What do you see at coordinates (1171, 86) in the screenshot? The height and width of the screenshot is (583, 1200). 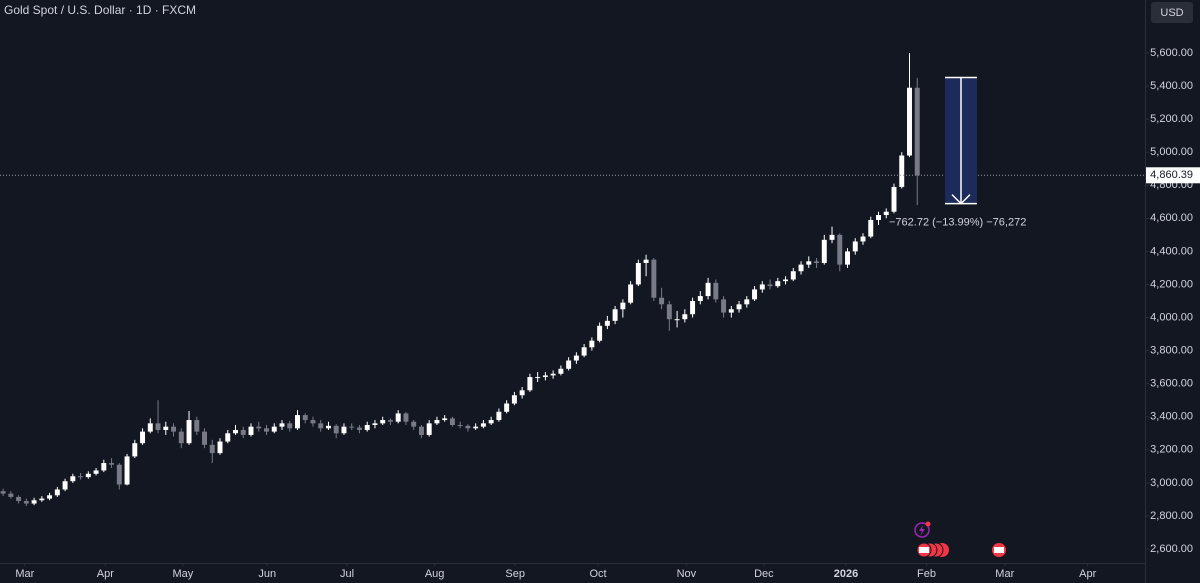 I see `y-tick-label: 5,400.00` at bounding box center [1171, 86].